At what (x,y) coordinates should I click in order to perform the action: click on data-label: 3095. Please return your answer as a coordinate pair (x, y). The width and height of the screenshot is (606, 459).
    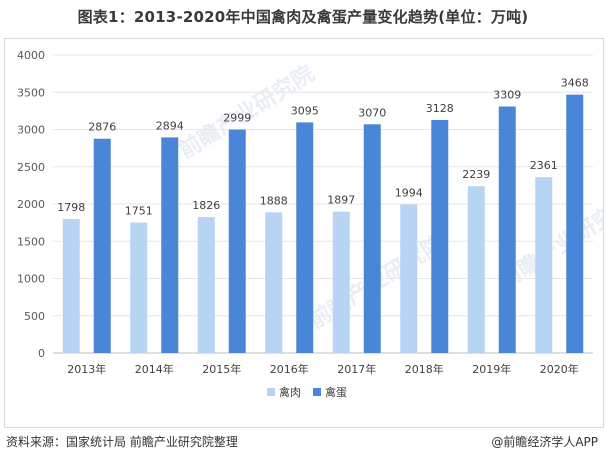
    Looking at the image, I should click on (305, 110).